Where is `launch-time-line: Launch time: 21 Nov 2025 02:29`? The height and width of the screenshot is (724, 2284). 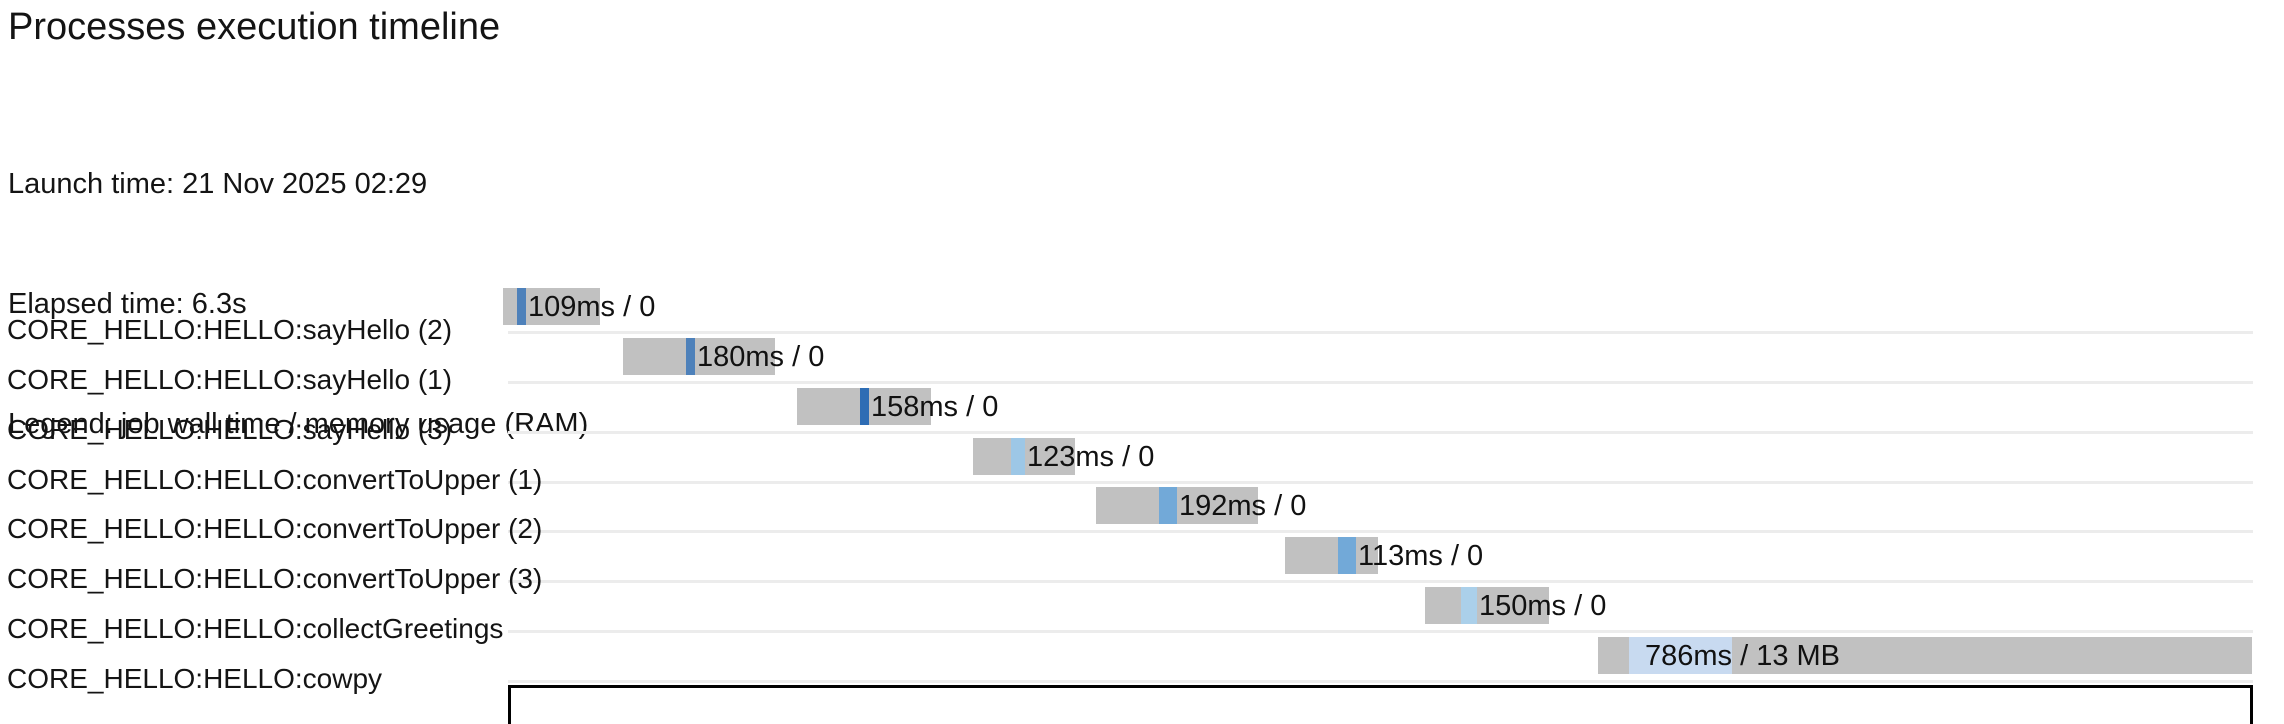 launch-time-line: Launch time: 21 Nov 2025 02:29 is located at coordinates (218, 184).